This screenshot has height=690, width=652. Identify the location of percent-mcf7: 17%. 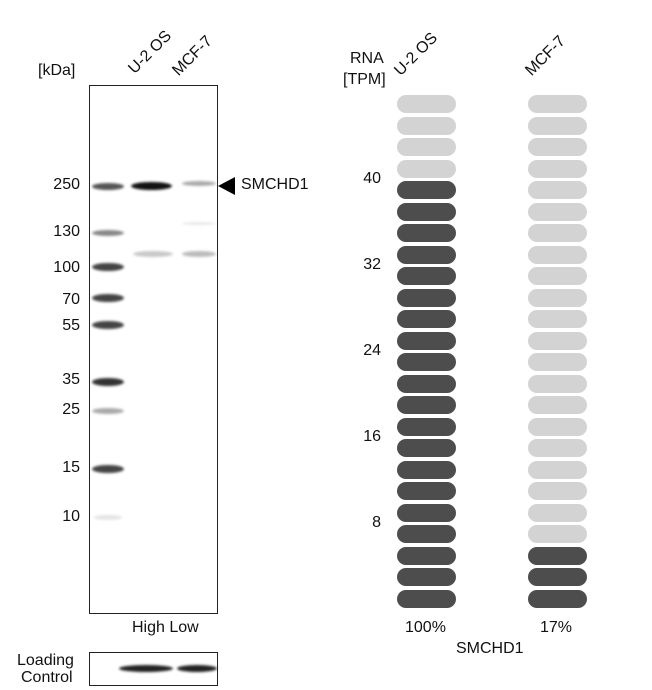
(556, 627).